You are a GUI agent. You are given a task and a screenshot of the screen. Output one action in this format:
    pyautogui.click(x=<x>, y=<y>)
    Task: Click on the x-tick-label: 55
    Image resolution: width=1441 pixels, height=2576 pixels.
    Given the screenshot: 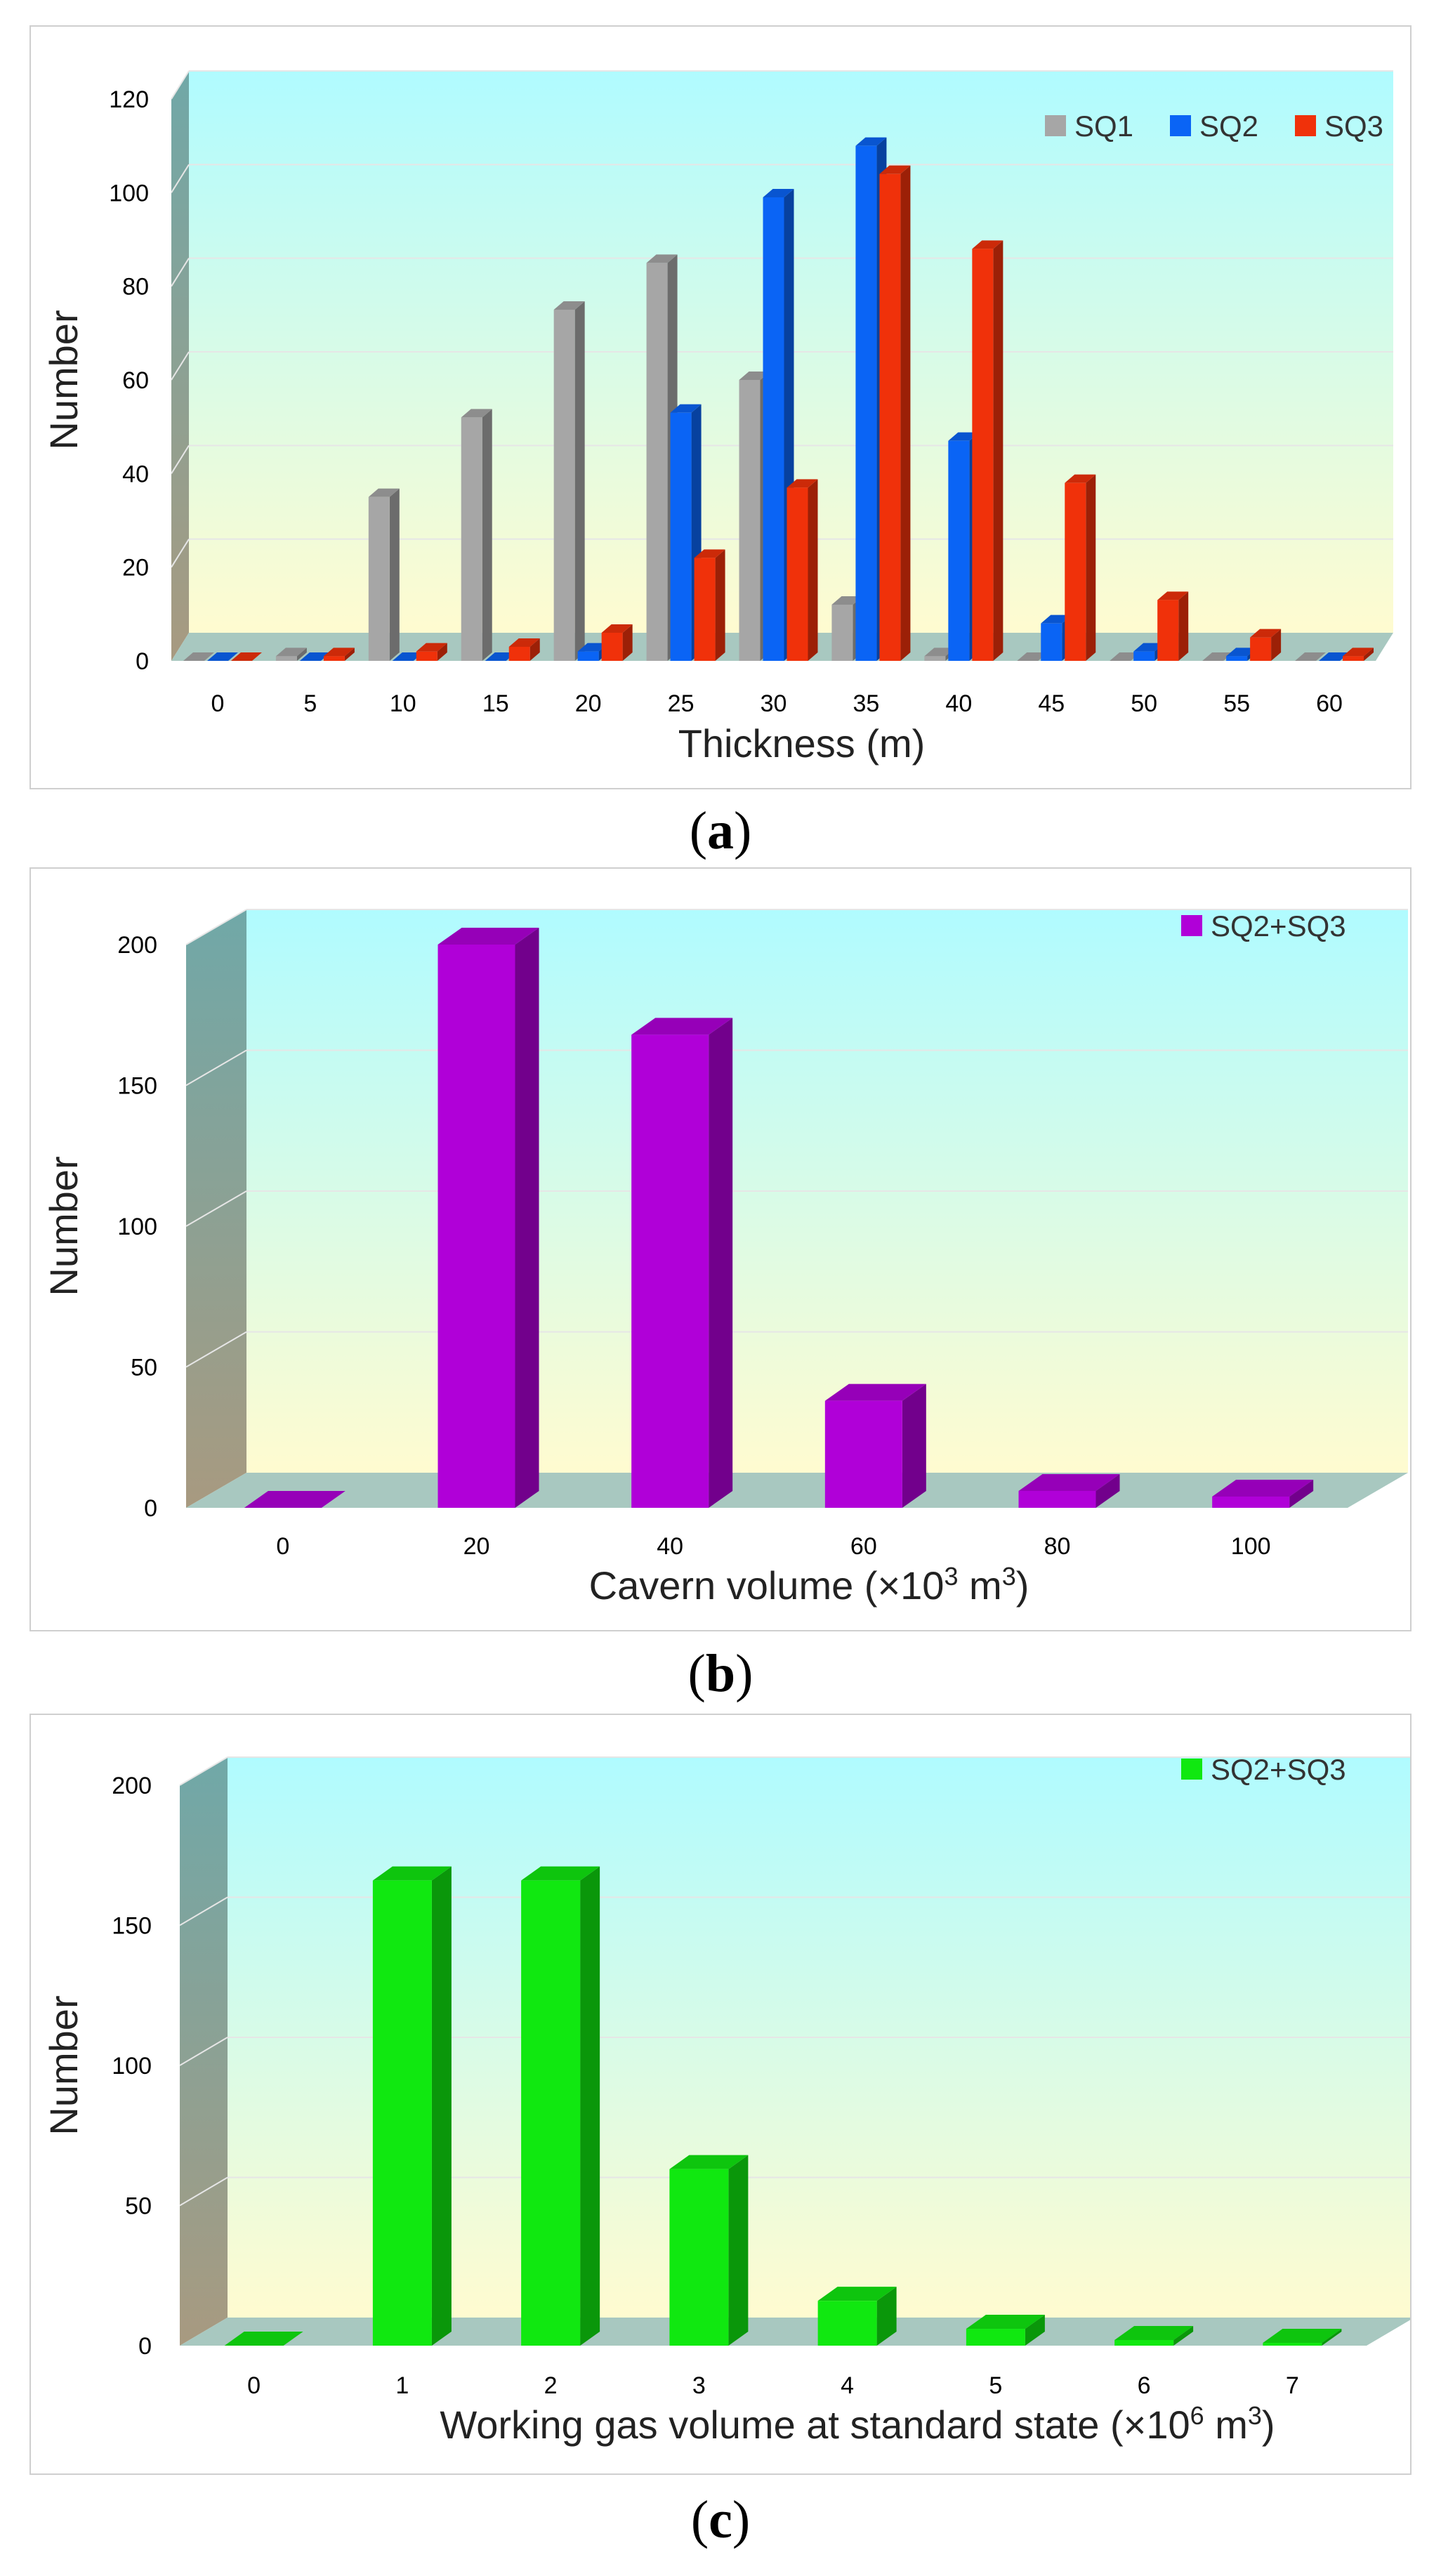 What is the action you would take?
    pyautogui.click(x=1236, y=703)
    